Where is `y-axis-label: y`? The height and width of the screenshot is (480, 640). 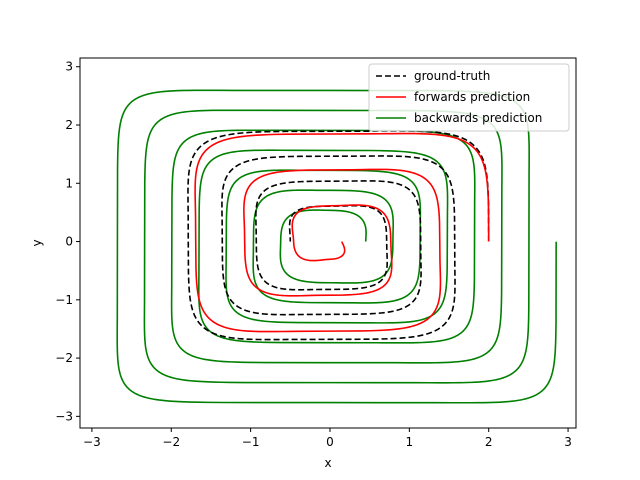 y-axis-label: y is located at coordinates (37, 242).